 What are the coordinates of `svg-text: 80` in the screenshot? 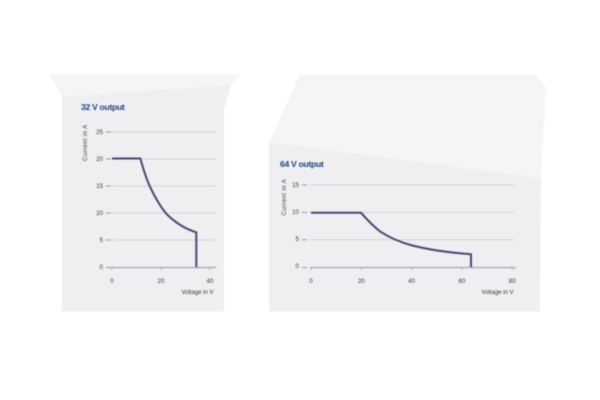 It's located at (512, 281).